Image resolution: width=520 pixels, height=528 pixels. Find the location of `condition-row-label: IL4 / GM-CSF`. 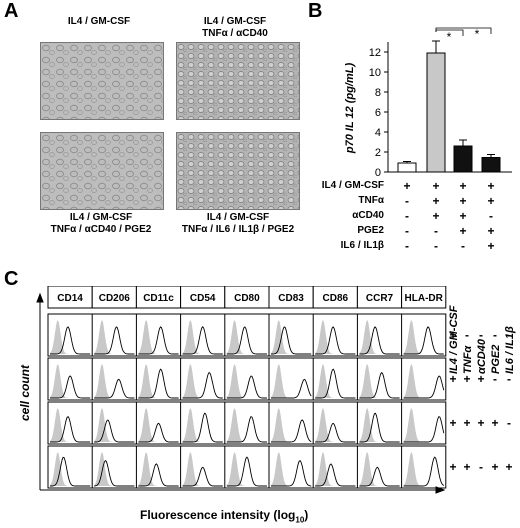

condition-row-label: IL4 / GM-CSF is located at coordinates (352, 185).